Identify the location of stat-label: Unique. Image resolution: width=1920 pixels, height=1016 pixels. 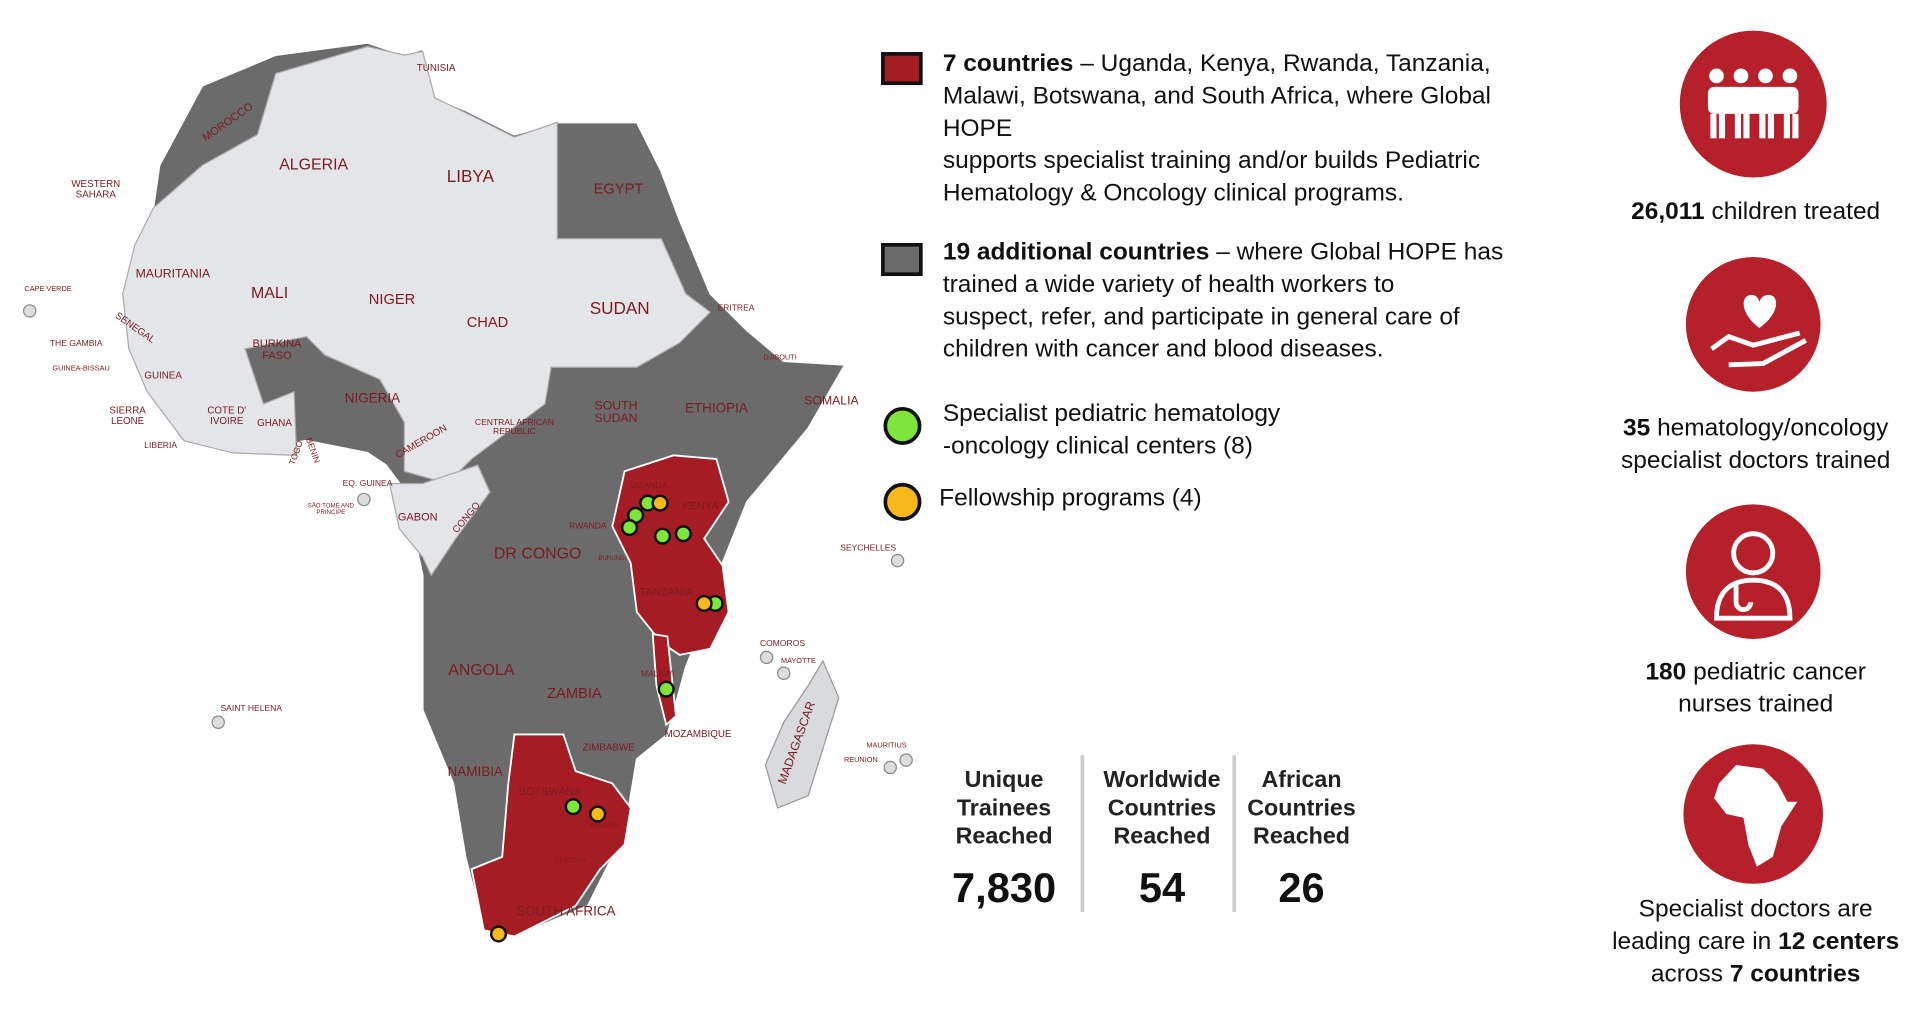
(1004, 779).